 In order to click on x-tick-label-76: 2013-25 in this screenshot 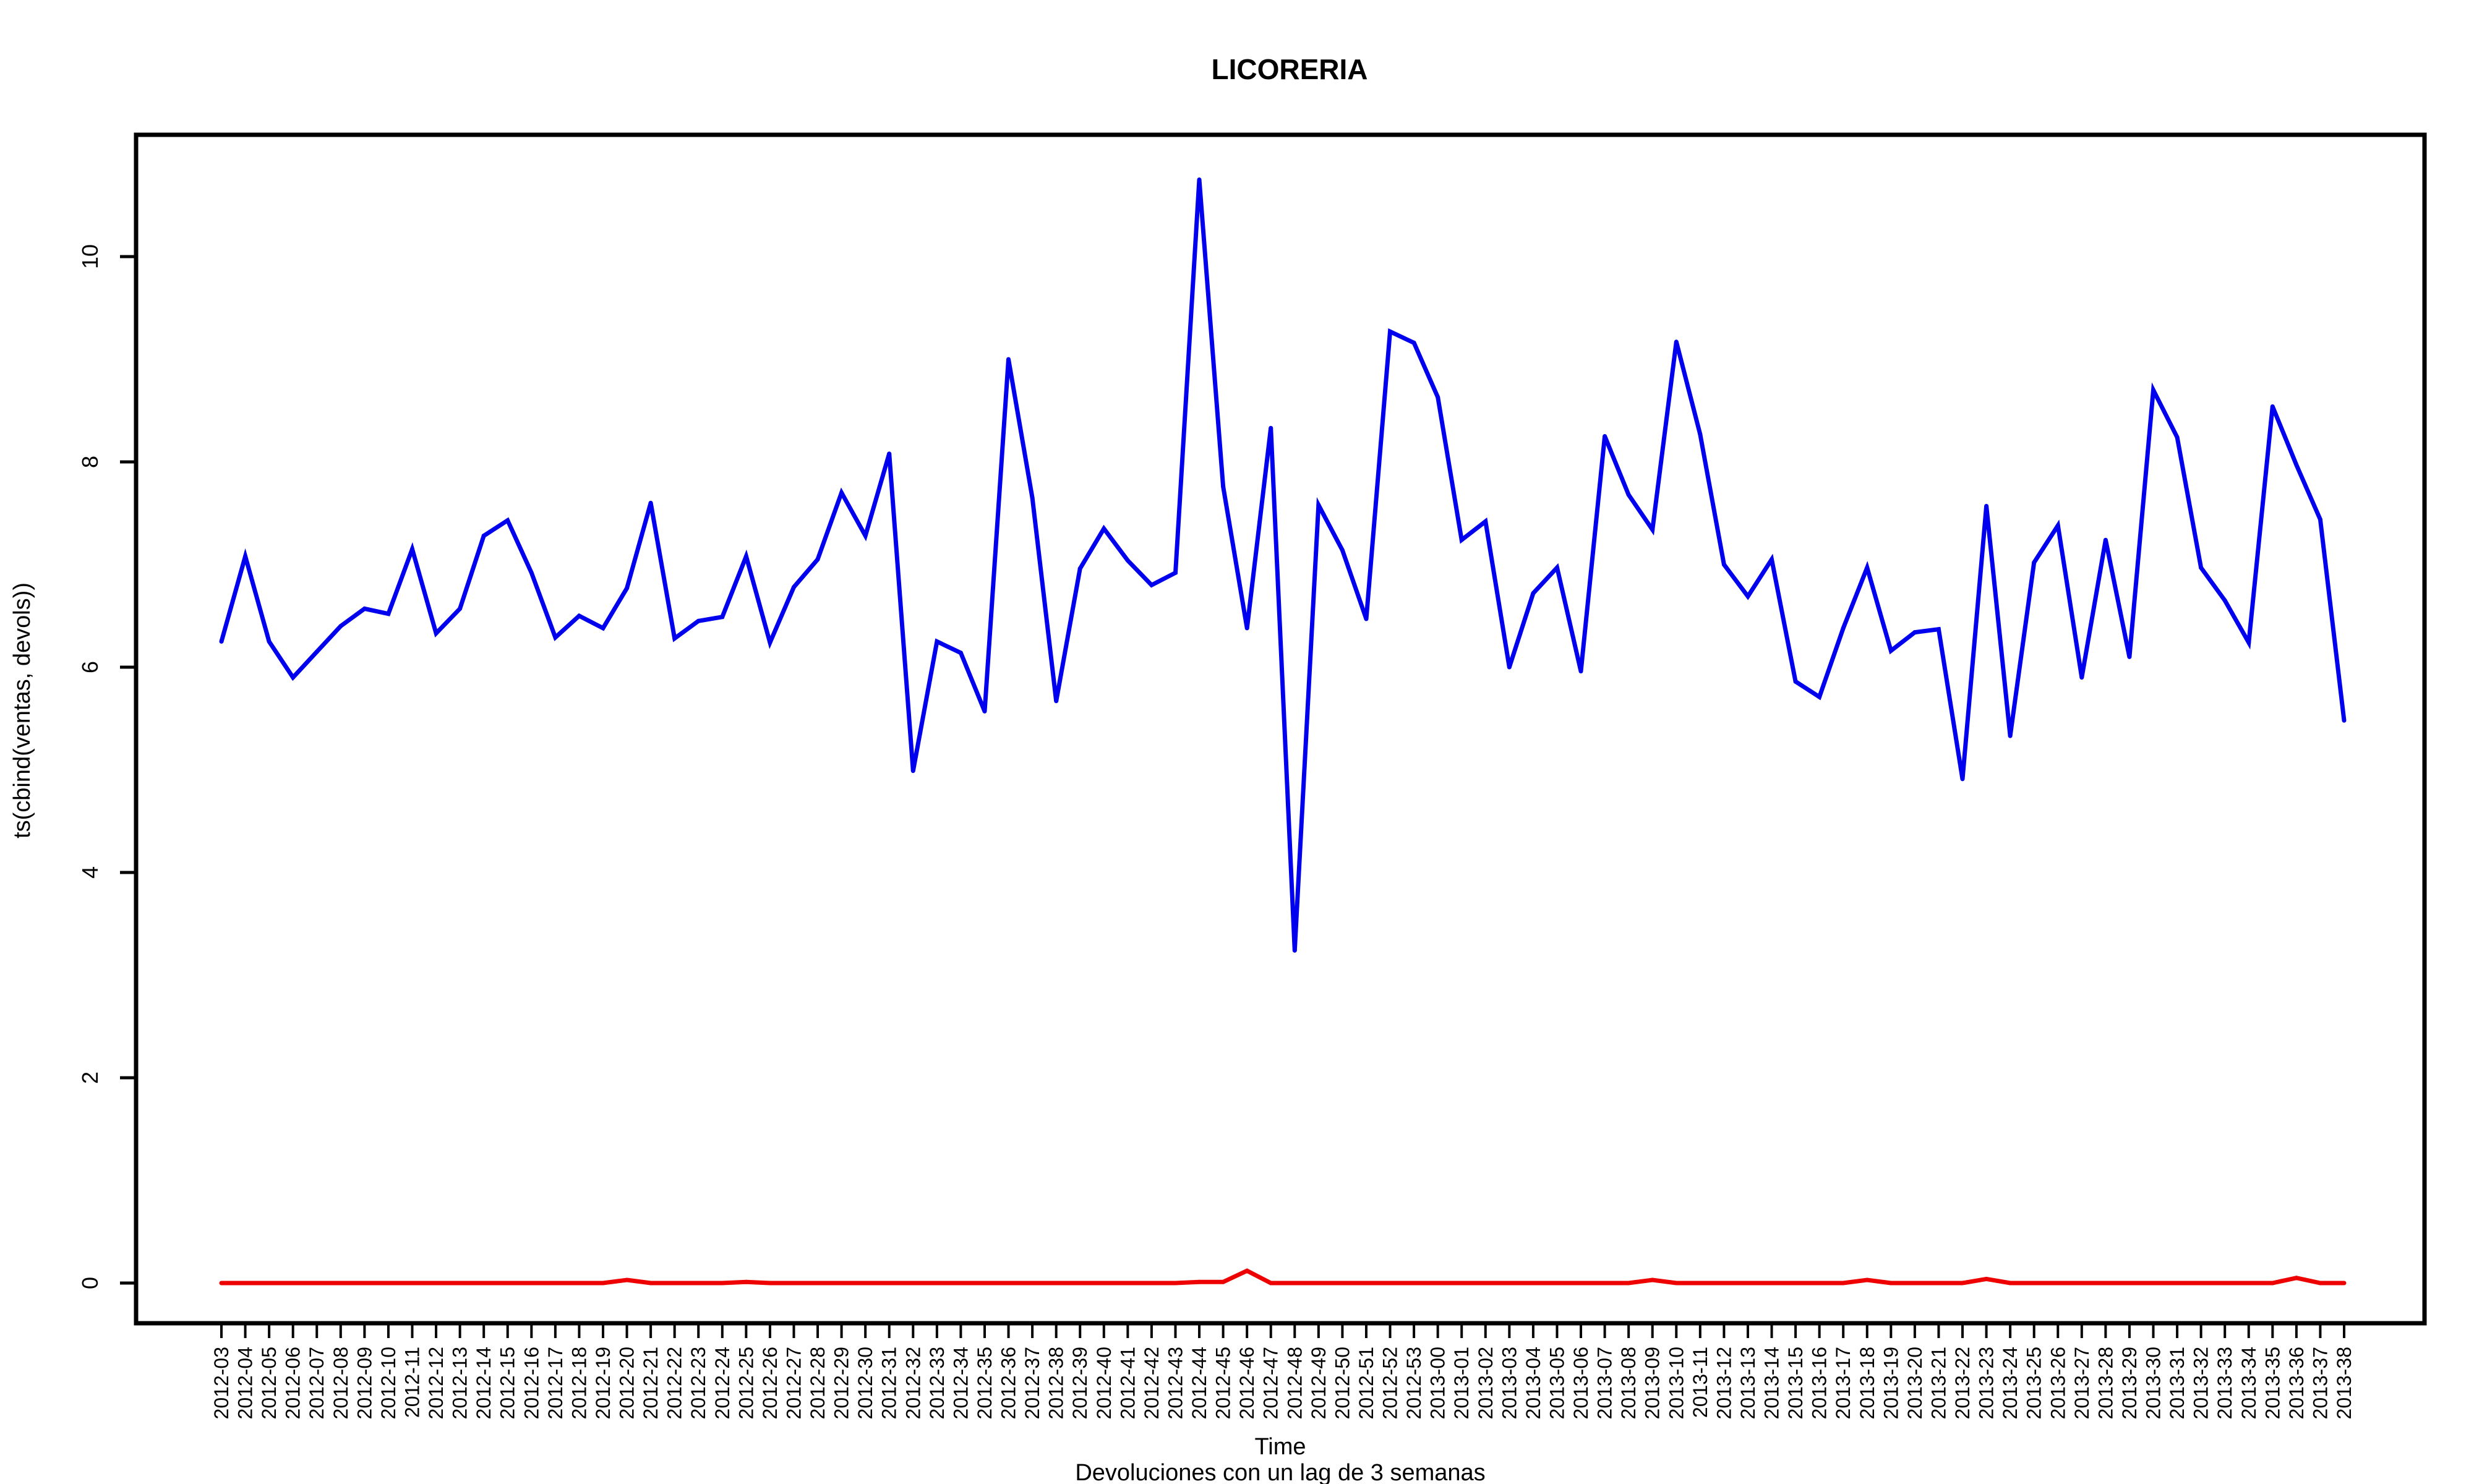, I will do `click(2034, 1383)`.